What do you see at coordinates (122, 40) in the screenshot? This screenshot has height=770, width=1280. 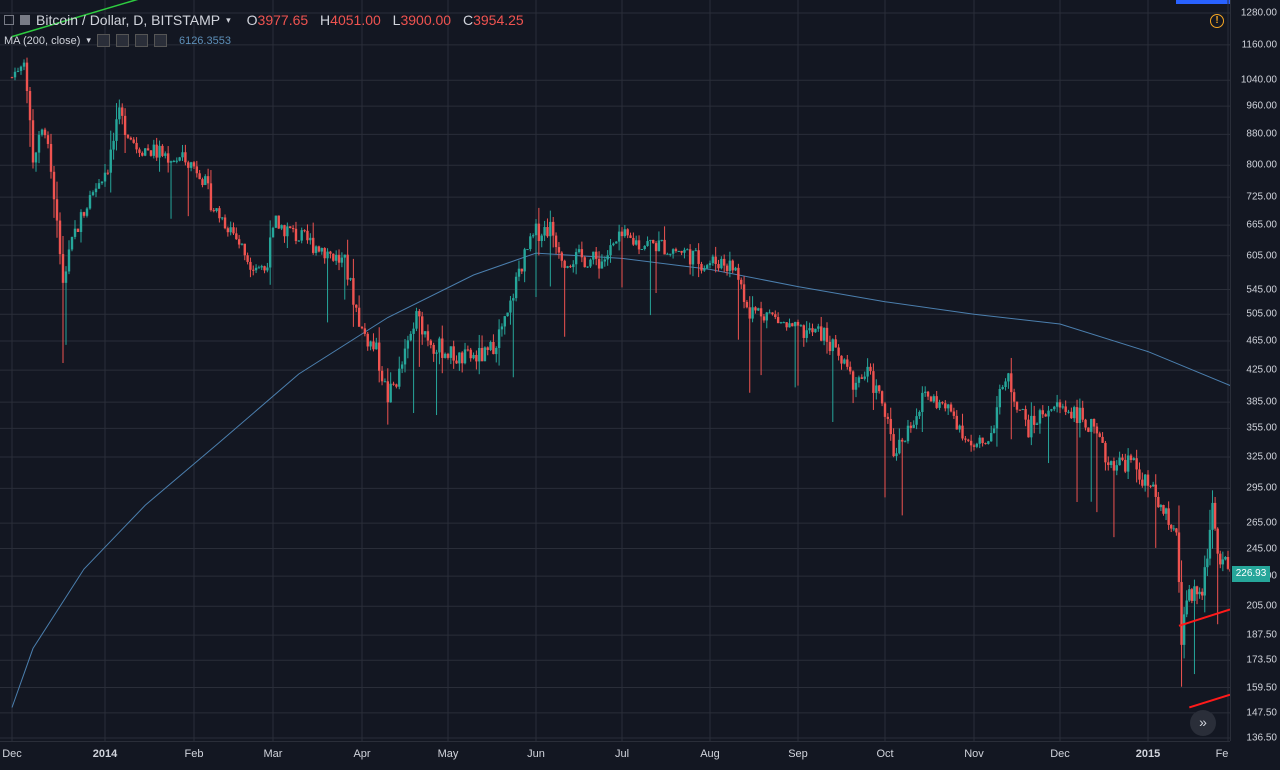 I see `settings-icon` at bounding box center [122, 40].